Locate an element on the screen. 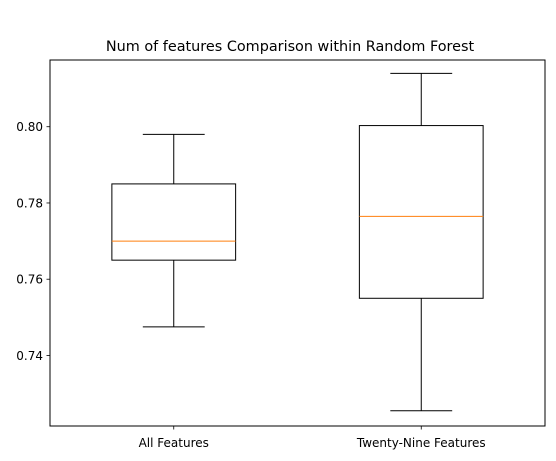 Image resolution: width=556 pixels, height=461 pixels. x-tick-label: Twenty-Nine Features is located at coordinates (421, 443).